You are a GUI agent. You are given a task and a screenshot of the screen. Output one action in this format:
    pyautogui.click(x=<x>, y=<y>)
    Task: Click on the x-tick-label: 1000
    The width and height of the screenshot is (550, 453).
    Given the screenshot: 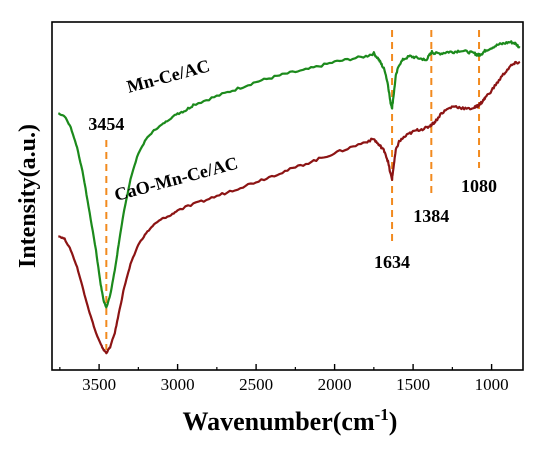 What is the action you would take?
    pyautogui.click(x=492, y=384)
    